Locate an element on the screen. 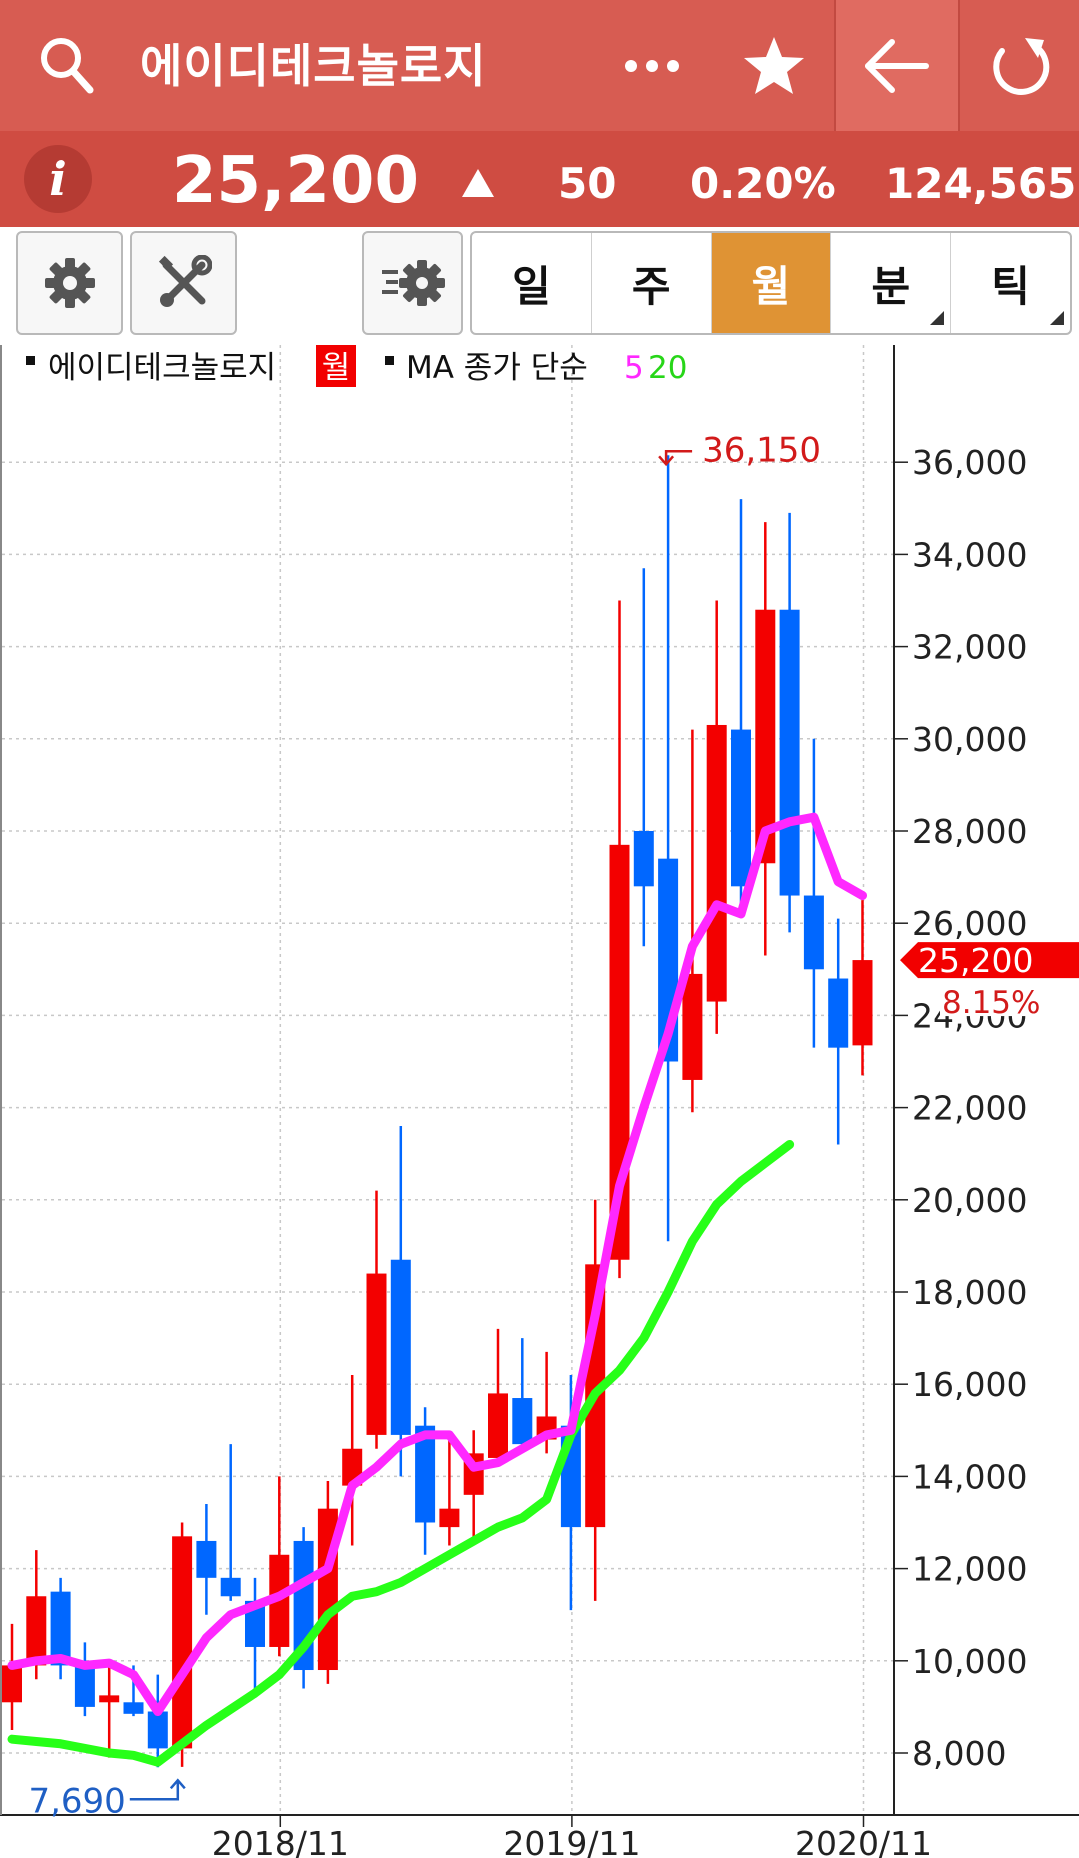 Image resolution: width=1079 pixels, height=1858 pixels. legend-period-badge: 월 is located at coordinates (336, 368).